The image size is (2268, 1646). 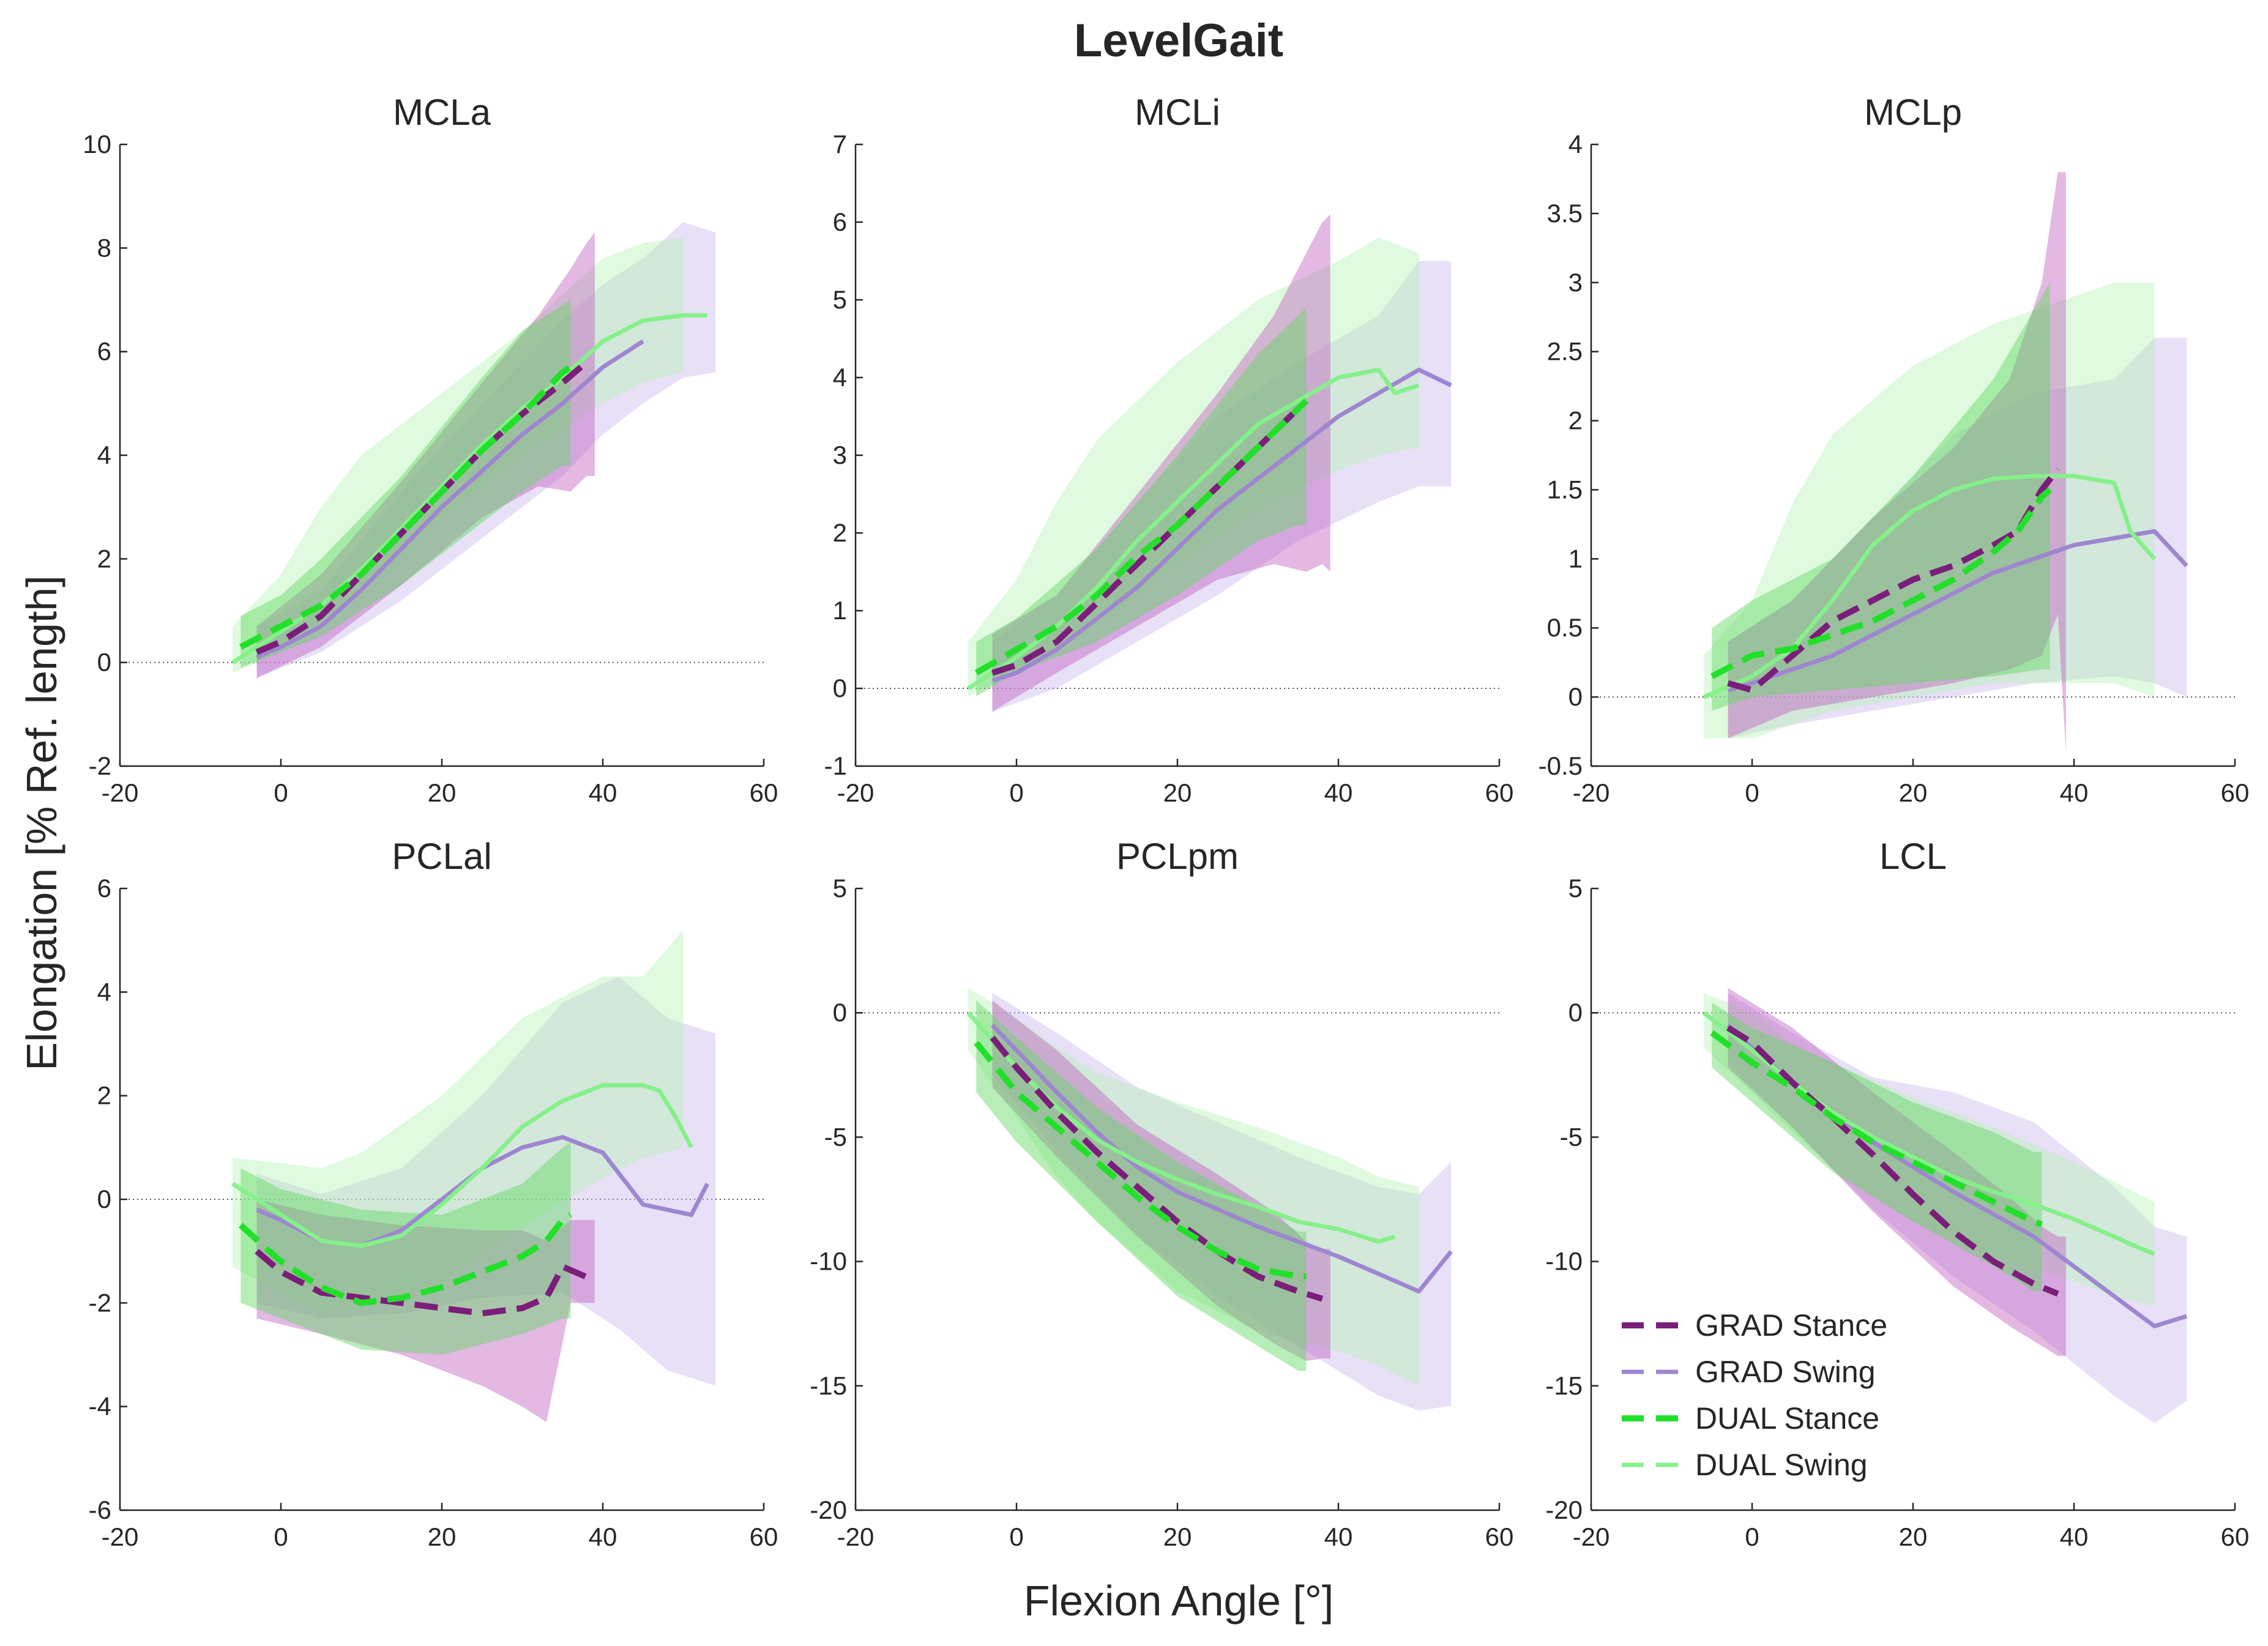 What do you see at coordinates (462, 1166) in the screenshot?
I see `series-line-dual-swing` at bounding box center [462, 1166].